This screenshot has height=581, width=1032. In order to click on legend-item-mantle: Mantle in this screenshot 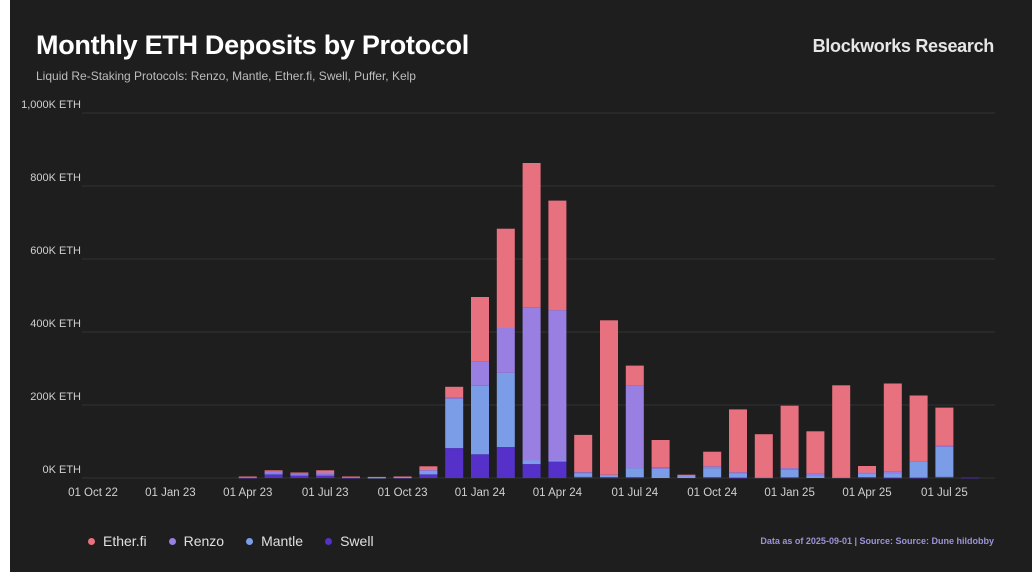, I will do `click(274, 541)`.